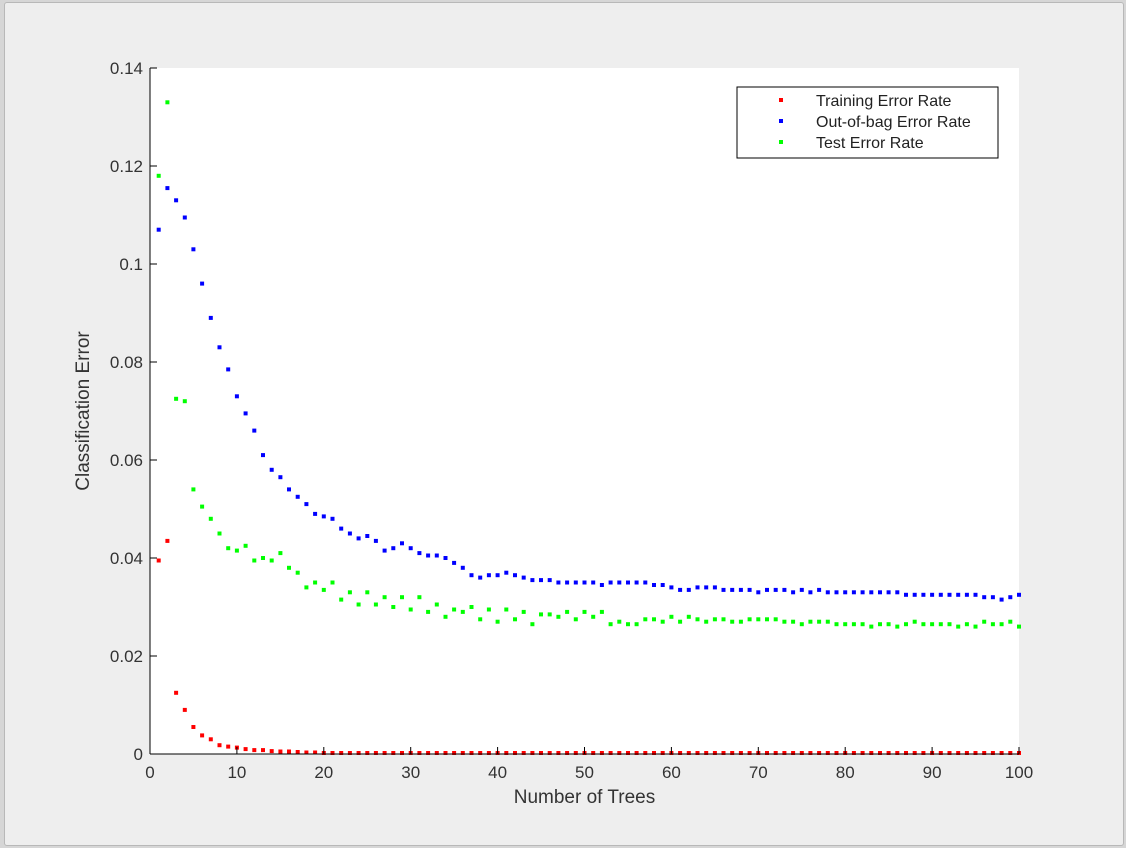 The image size is (1126, 848). I want to click on y-axis-title: Classification Error, so click(83, 411).